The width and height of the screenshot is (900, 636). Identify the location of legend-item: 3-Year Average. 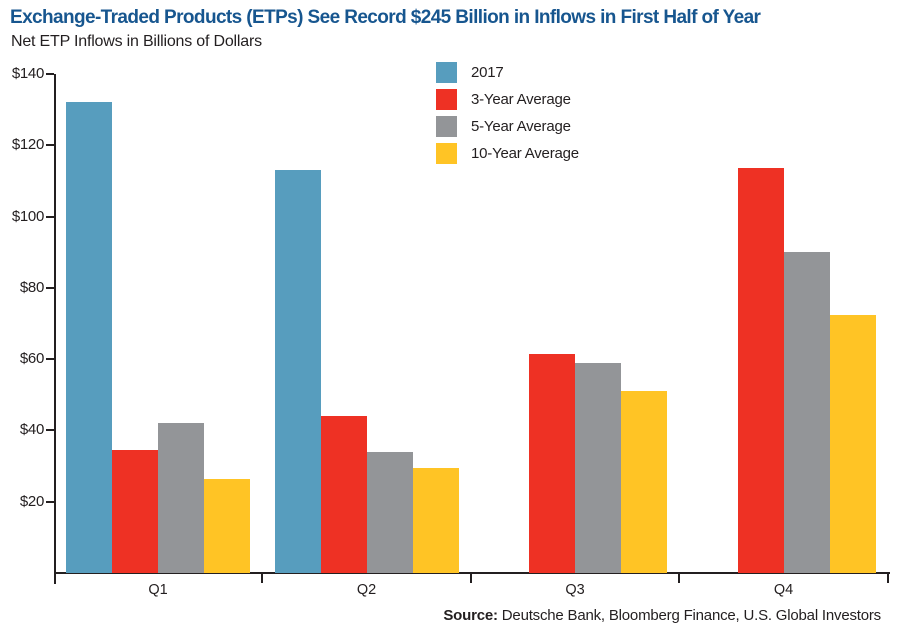
(507, 99).